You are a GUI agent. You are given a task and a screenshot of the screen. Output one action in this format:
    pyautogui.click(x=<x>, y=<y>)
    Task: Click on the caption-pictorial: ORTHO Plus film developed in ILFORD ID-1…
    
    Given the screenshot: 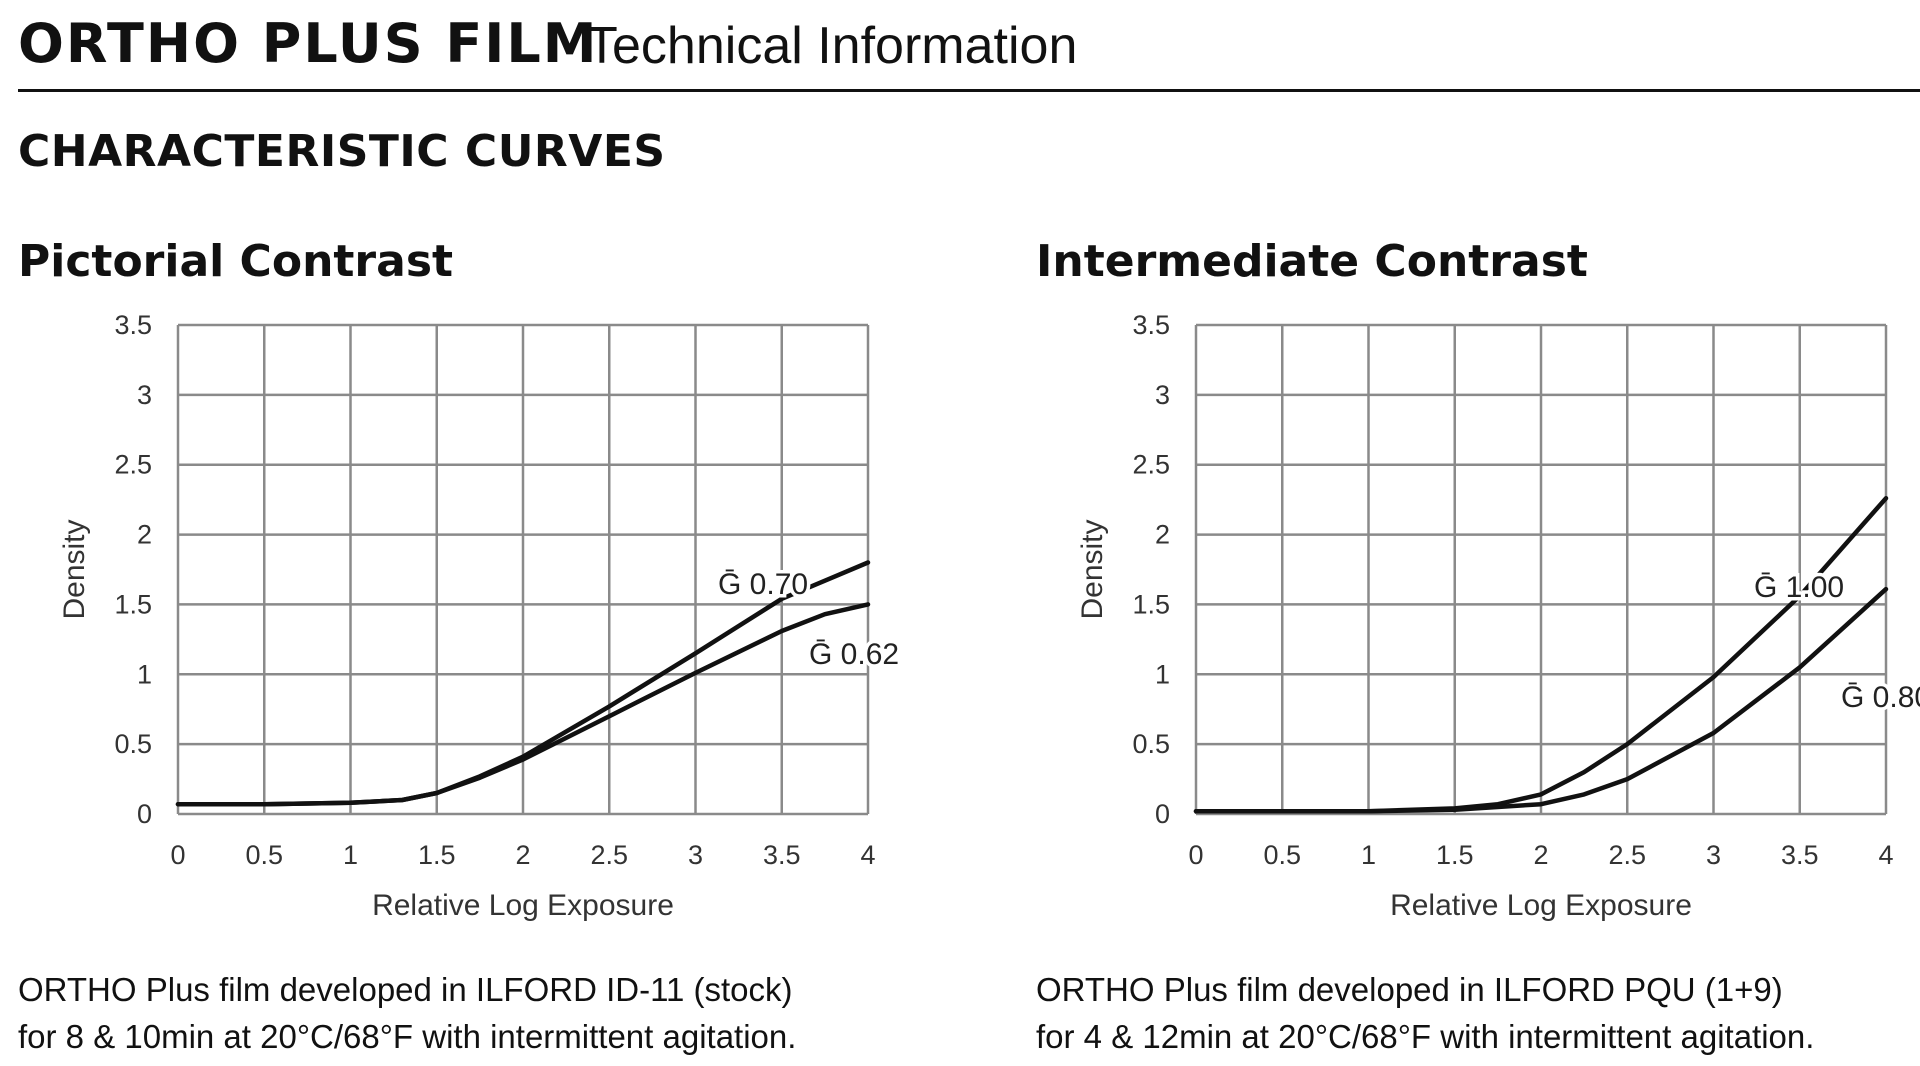 What is the action you would take?
    pyautogui.click(x=407, y=1013)
    